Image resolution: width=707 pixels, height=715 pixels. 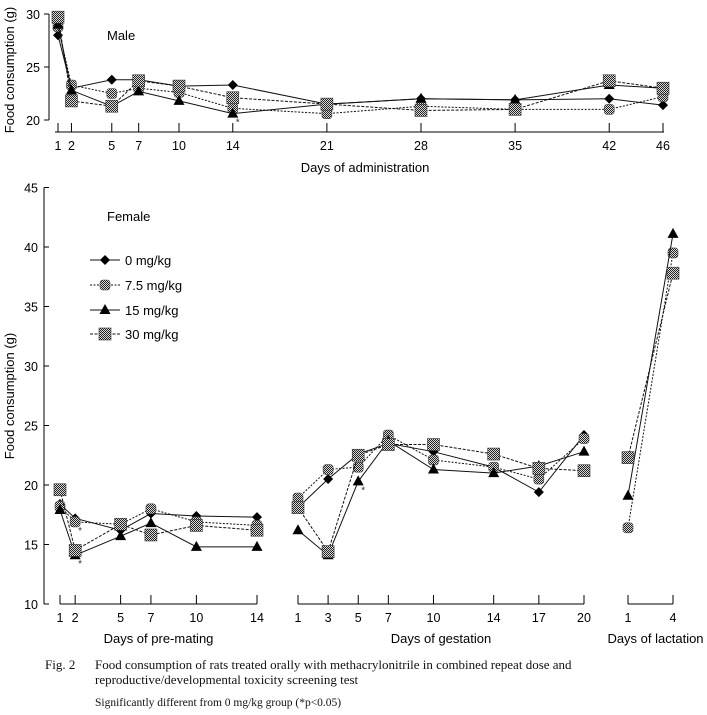 I want to click on legend-item-dose-15: 15 mg/kg, so click(x=134, y=310).